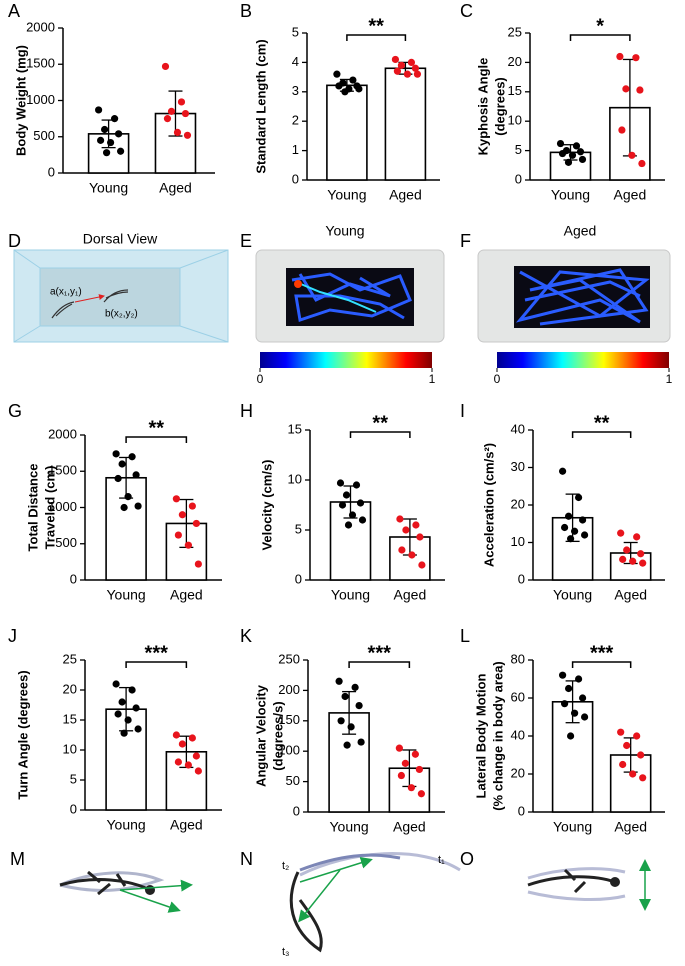 The image size is (685, 966). What do you see at coordinates (465, 241) in the screenshot?
I see `panel-letter: F` at bounding box center [465, 241].